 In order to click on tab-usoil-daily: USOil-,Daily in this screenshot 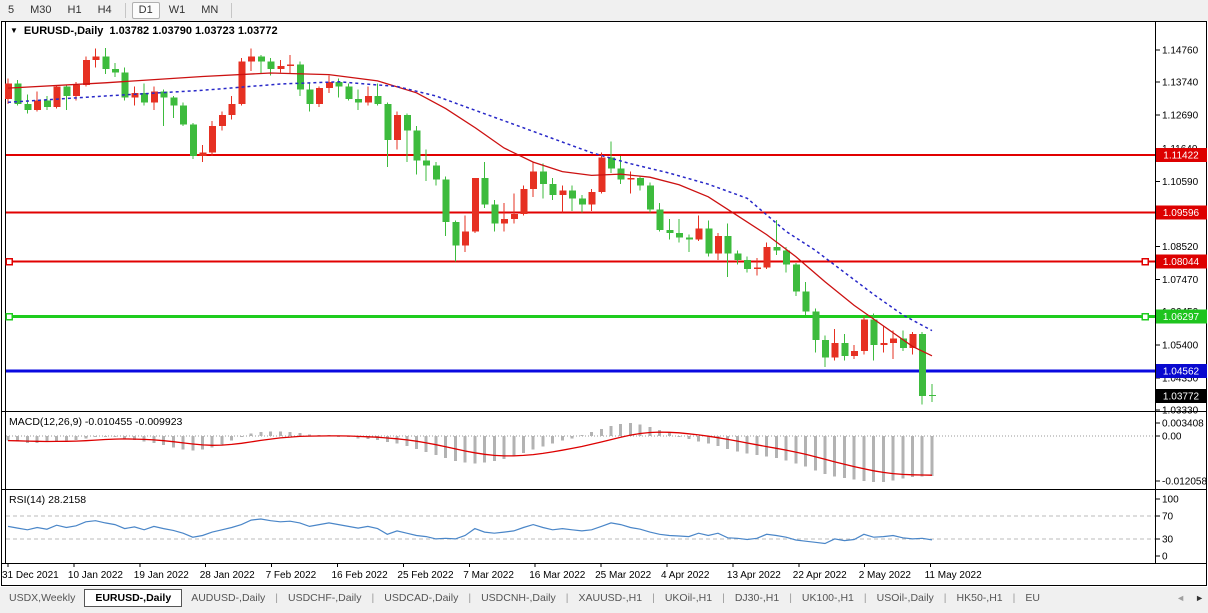, I will do `click(905, 598)`.